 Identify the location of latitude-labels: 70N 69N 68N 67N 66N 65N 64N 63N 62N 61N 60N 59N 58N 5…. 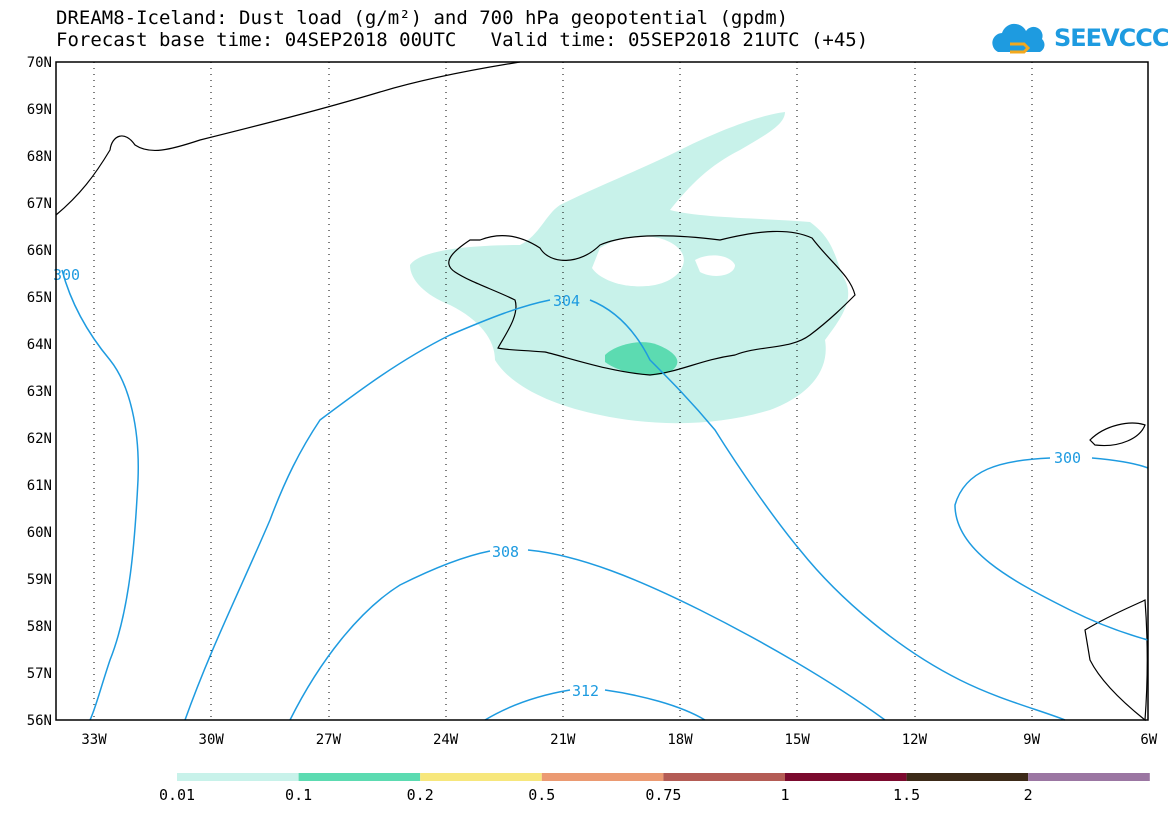
(39, 392).